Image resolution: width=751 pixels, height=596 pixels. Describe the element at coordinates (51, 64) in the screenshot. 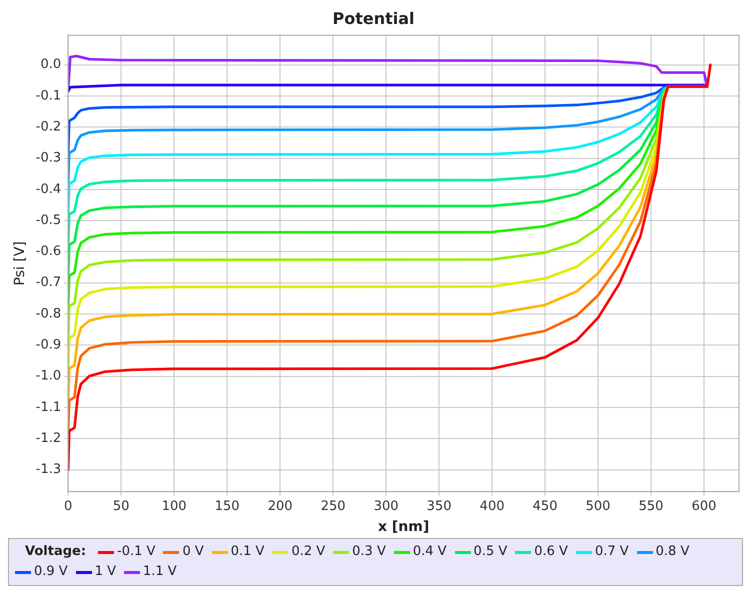

I see `y-tick-label: 0.0` at that location.